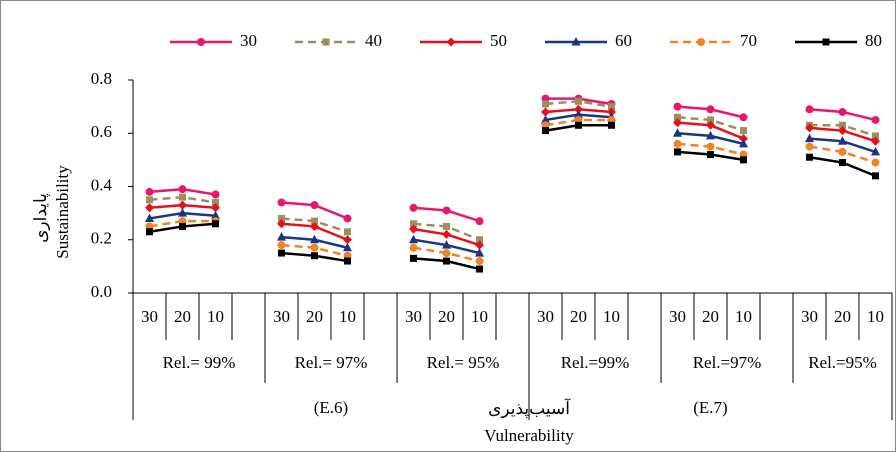 This screenshot has height=452, width=896. I want to click on y-axis-title: Sustainability, so click(62, 212).